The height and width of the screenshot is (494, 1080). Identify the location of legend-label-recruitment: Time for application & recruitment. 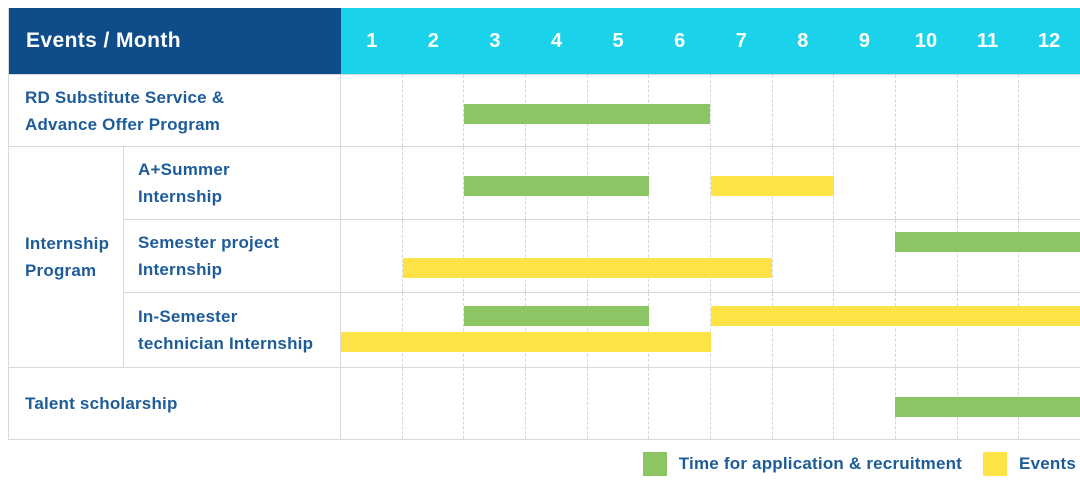
(820, 463).